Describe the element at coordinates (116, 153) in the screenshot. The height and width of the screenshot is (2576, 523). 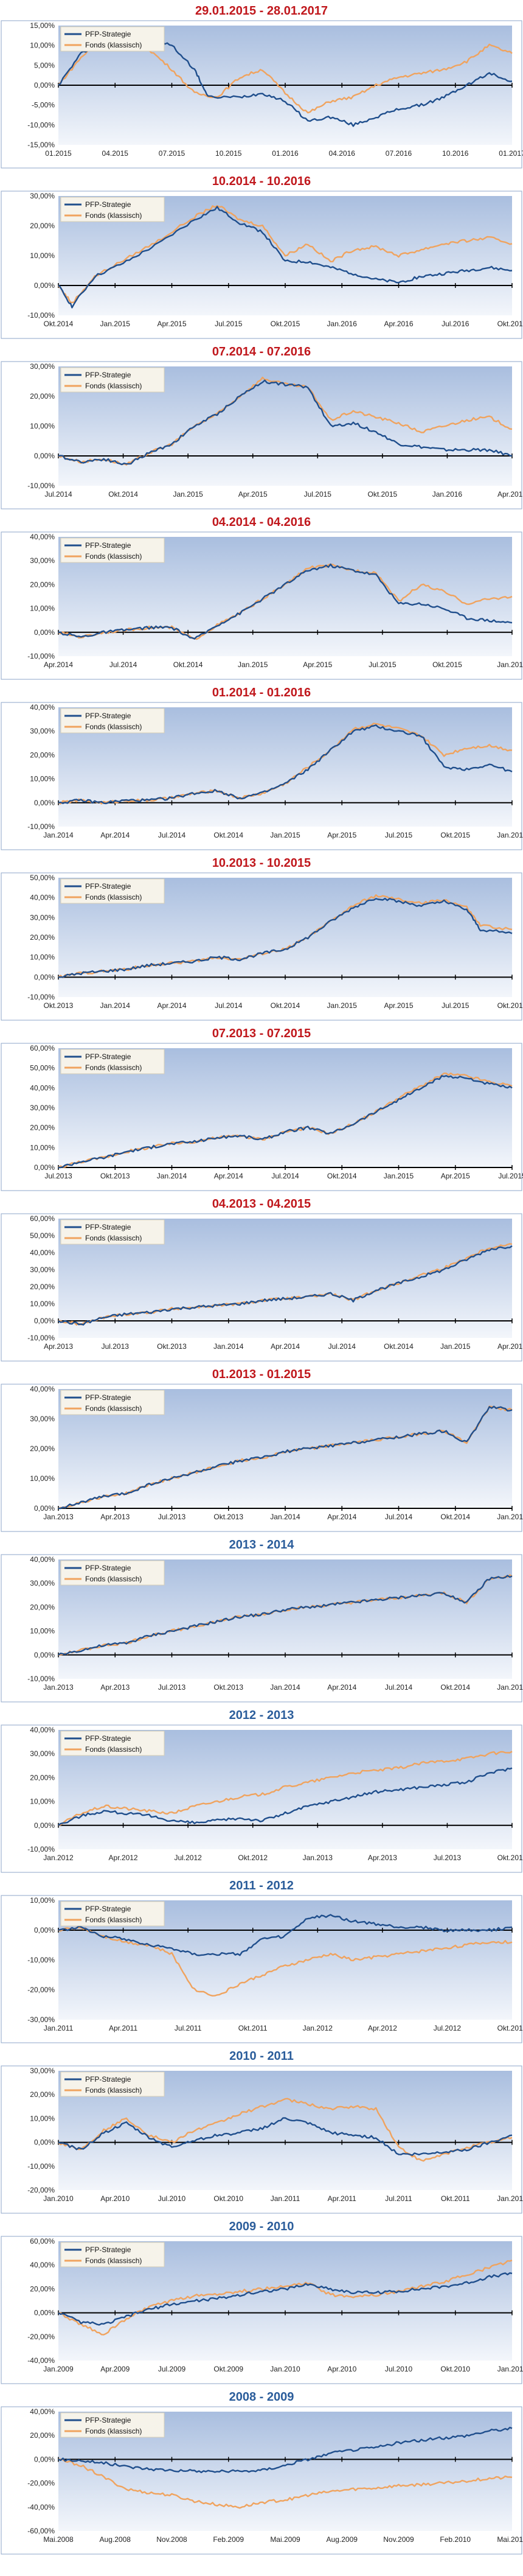
I see `x-tick-label: 04.2015` at that location.